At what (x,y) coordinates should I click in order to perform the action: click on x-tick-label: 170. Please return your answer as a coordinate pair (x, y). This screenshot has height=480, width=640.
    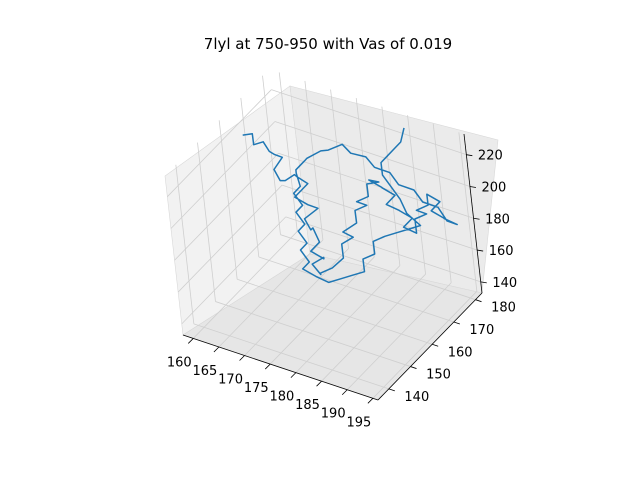
    Looking at the image, I should click on (230, 380).